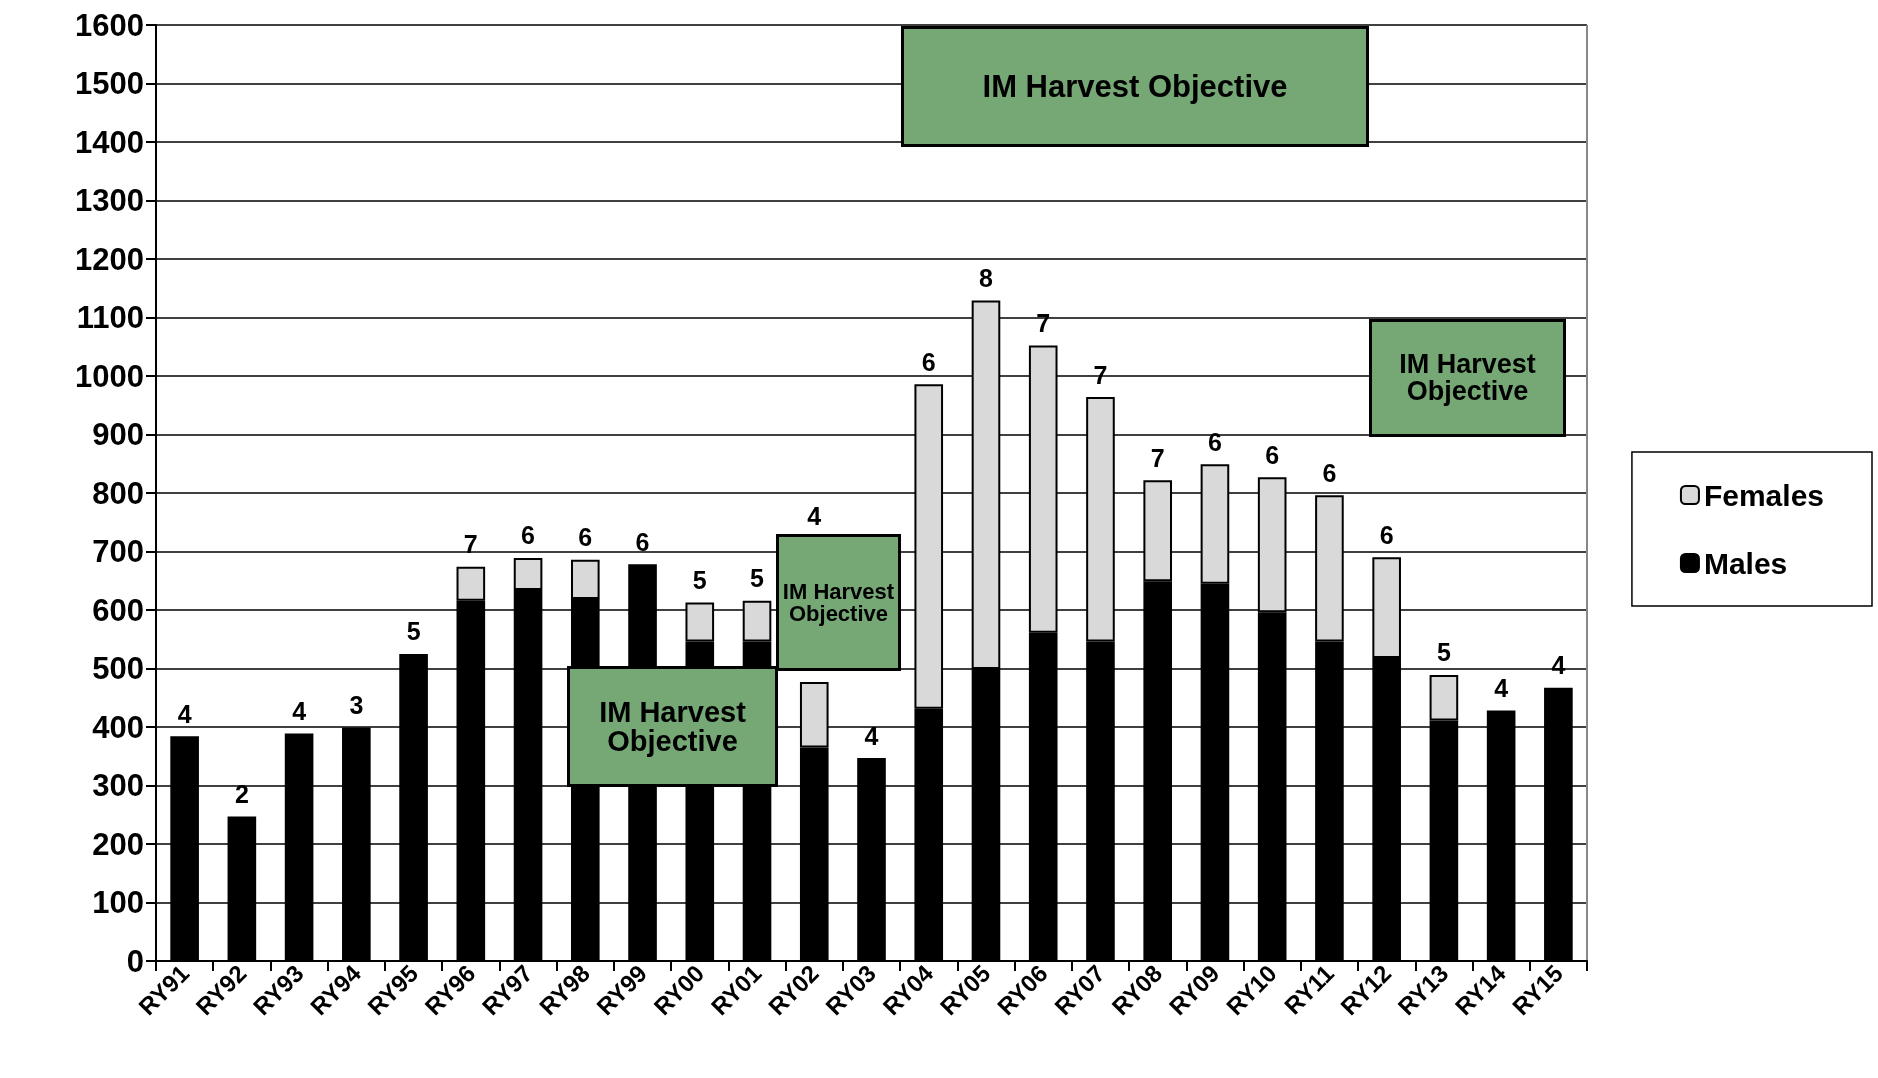 This screenshot has height=1078, width=1878. I want to click on annotation: 3, so click(356, 705).